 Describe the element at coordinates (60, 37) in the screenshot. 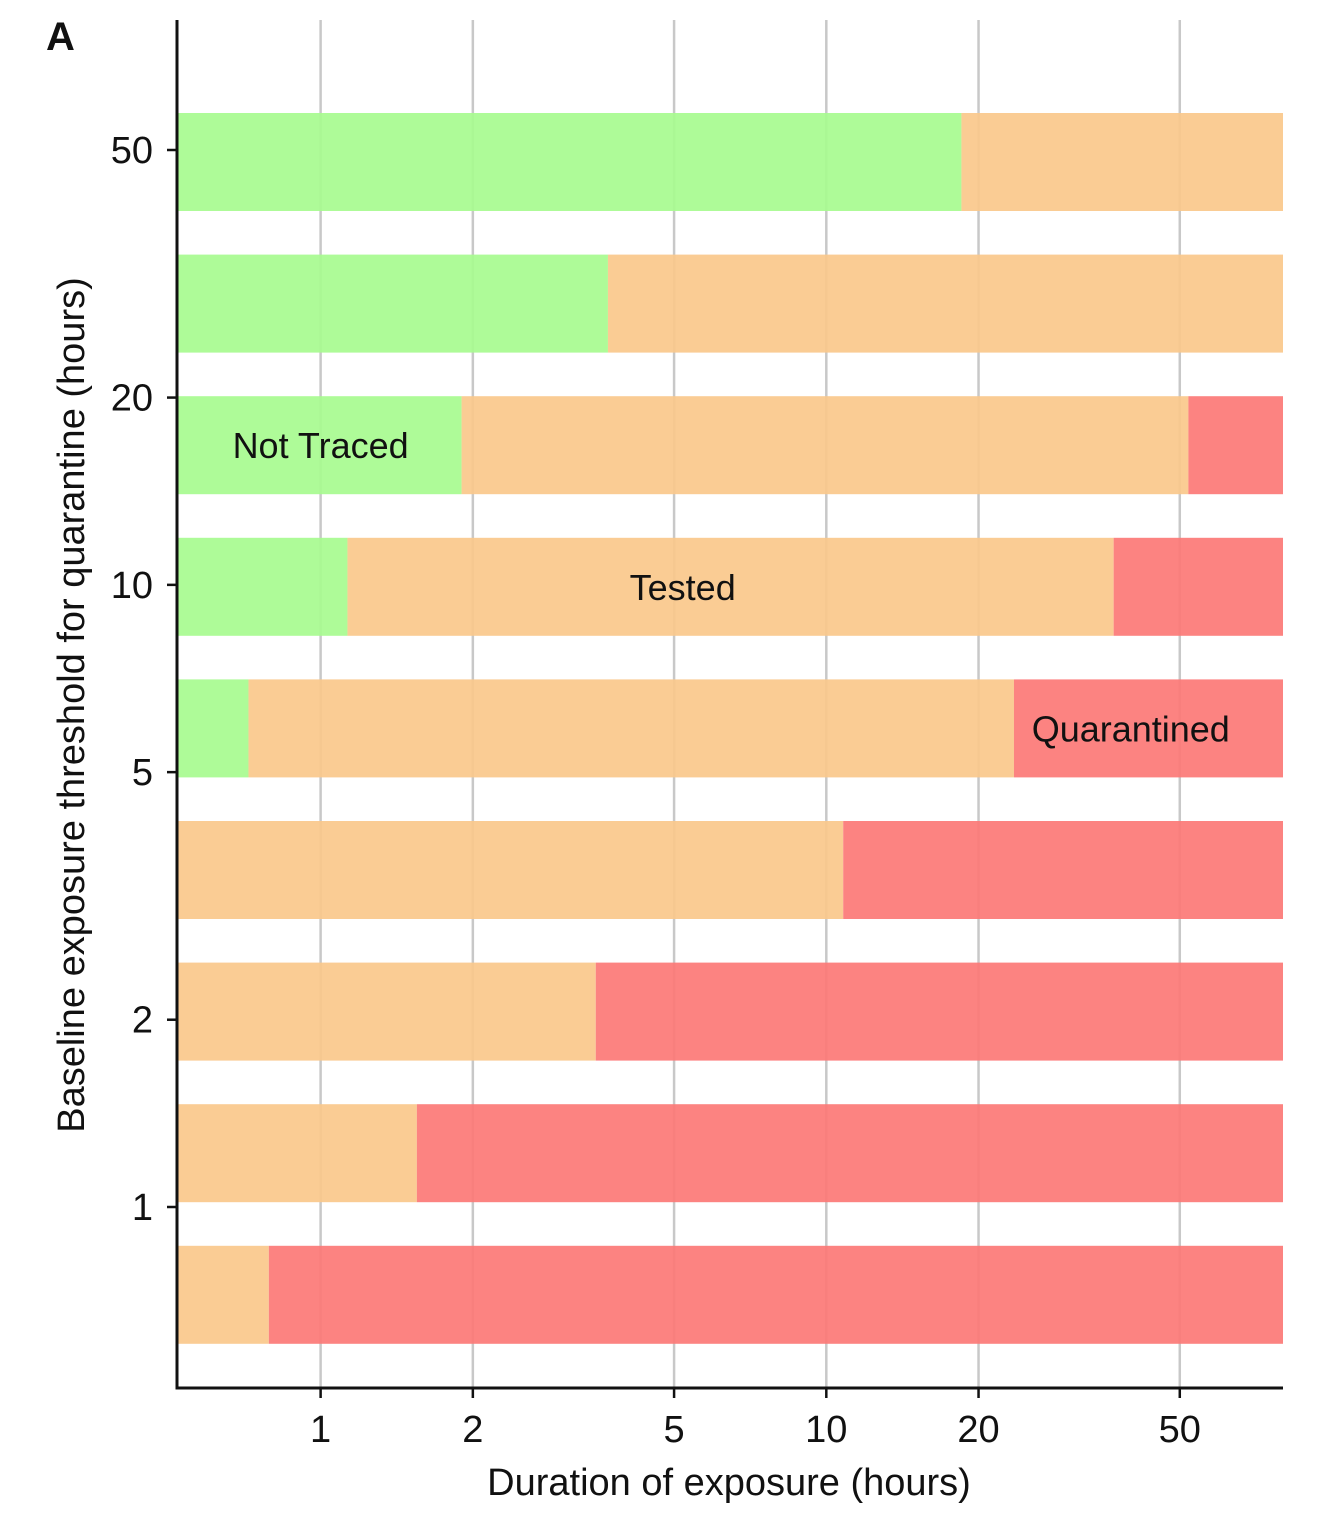

I see `panel-label: A` at that location.